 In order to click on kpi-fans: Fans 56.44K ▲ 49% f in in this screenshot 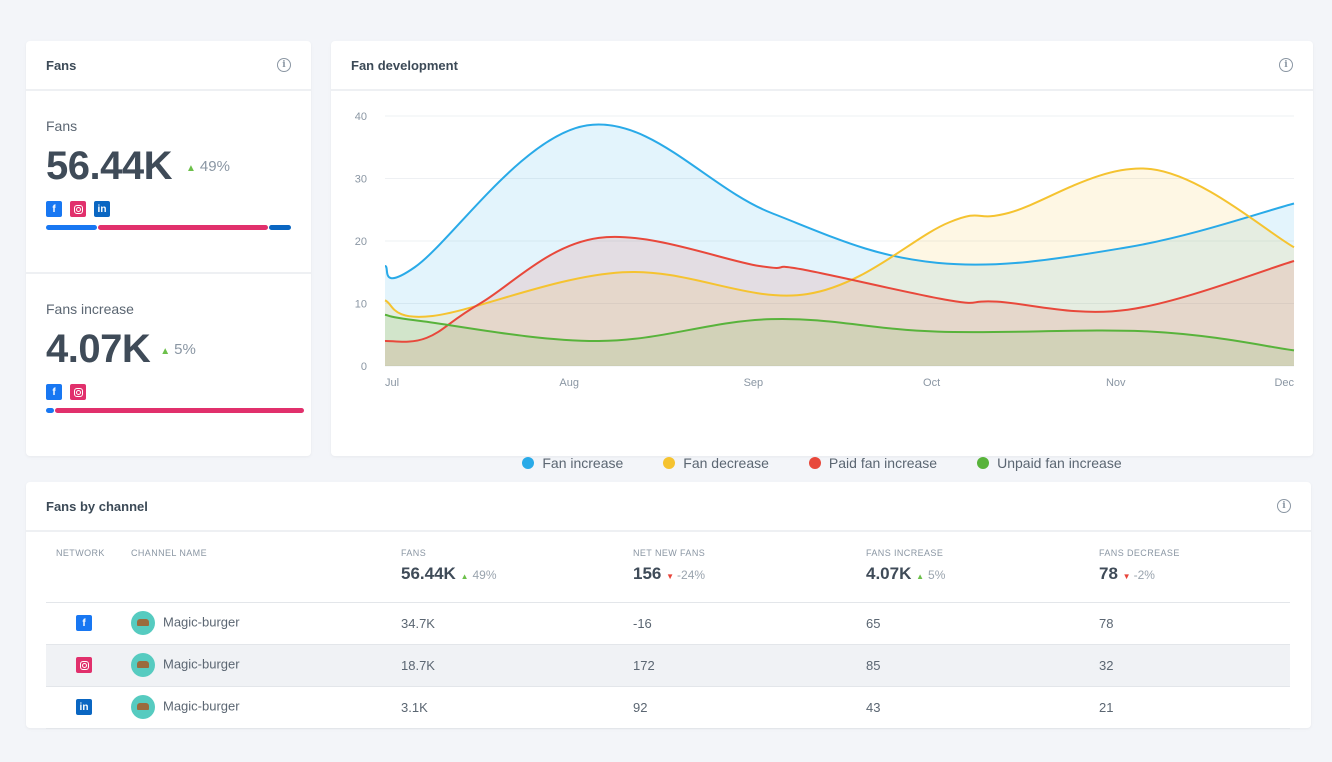, I will do `click(168, 174)`.